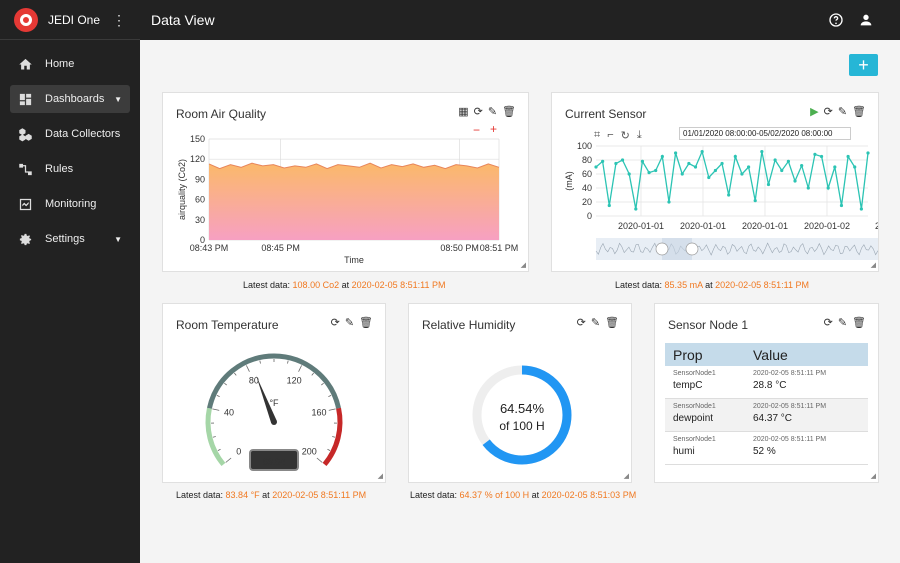 The height and width of the screenshot is (563, 900). What do you see at coordinates (463, 112) in the screenshot?
I see `calendar-icon: ▦` at bounding box center [463, 112].